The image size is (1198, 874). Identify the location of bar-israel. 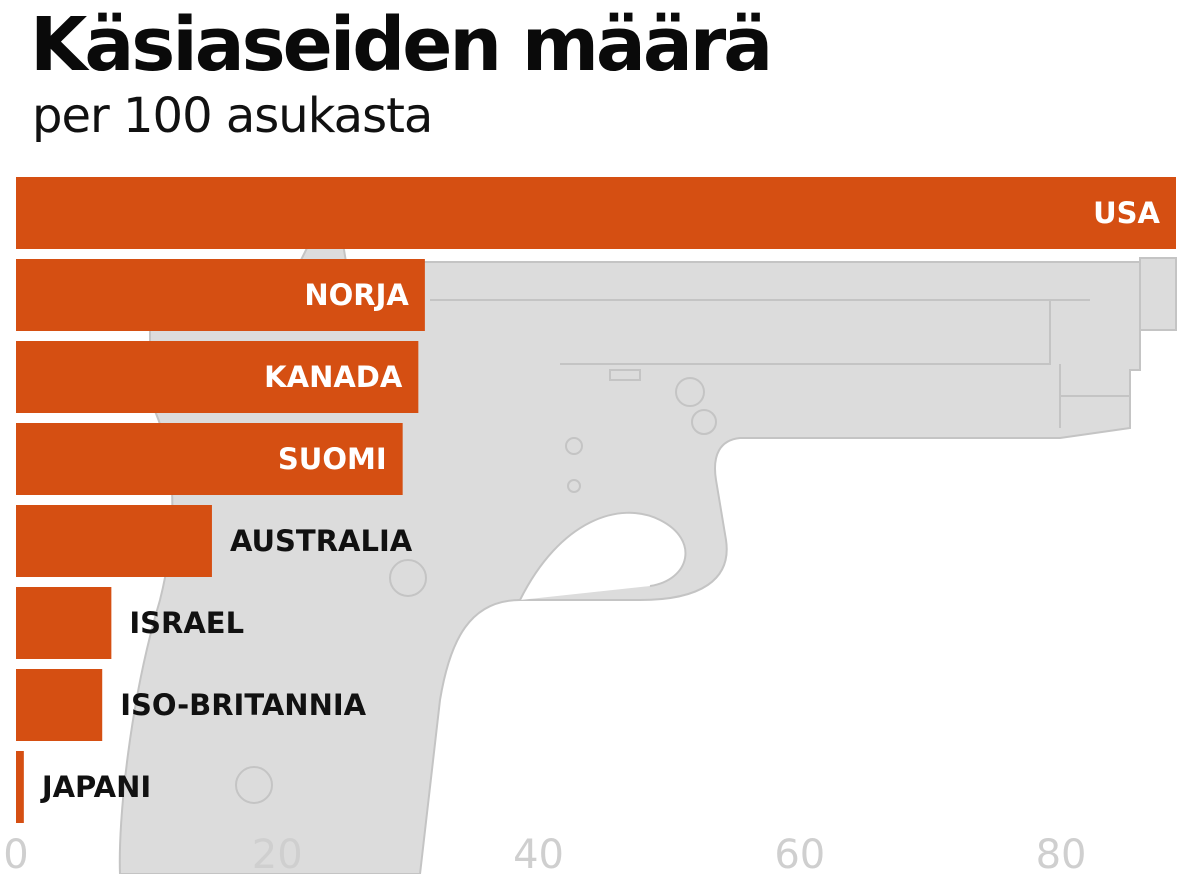
(64, 623).